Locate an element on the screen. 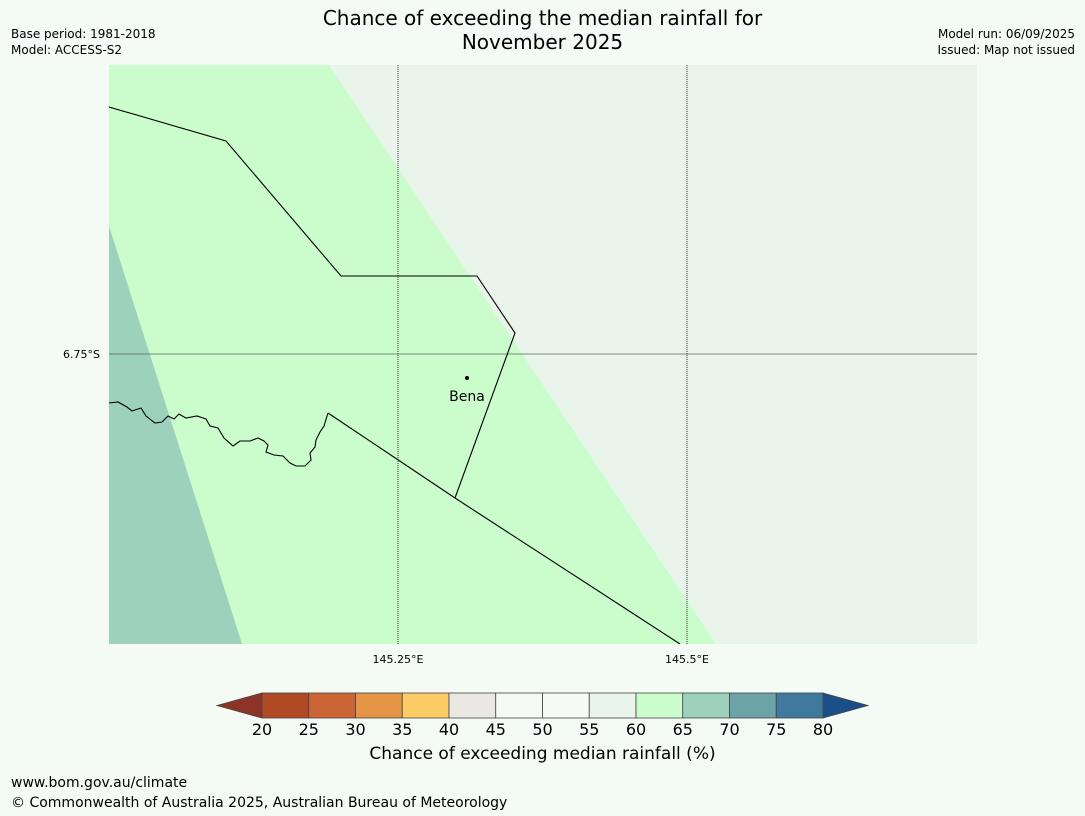 This screenshot has height=816, width=1085. colorbar-tick-label: 50 is located at coordinates (542, 729).